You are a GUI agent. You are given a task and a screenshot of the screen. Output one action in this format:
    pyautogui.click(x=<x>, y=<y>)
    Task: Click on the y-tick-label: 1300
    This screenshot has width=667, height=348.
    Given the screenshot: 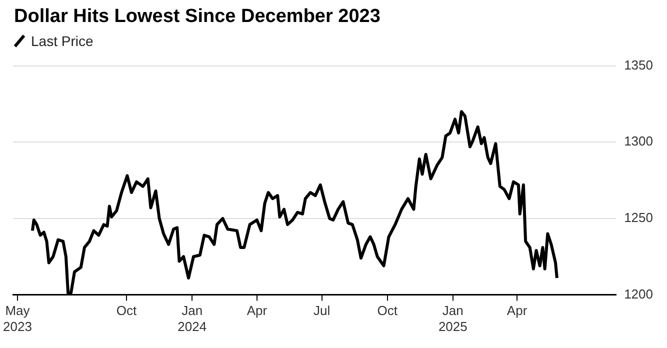 What is the action you would take?
    pyautogui.click(x=638, y=141)
    